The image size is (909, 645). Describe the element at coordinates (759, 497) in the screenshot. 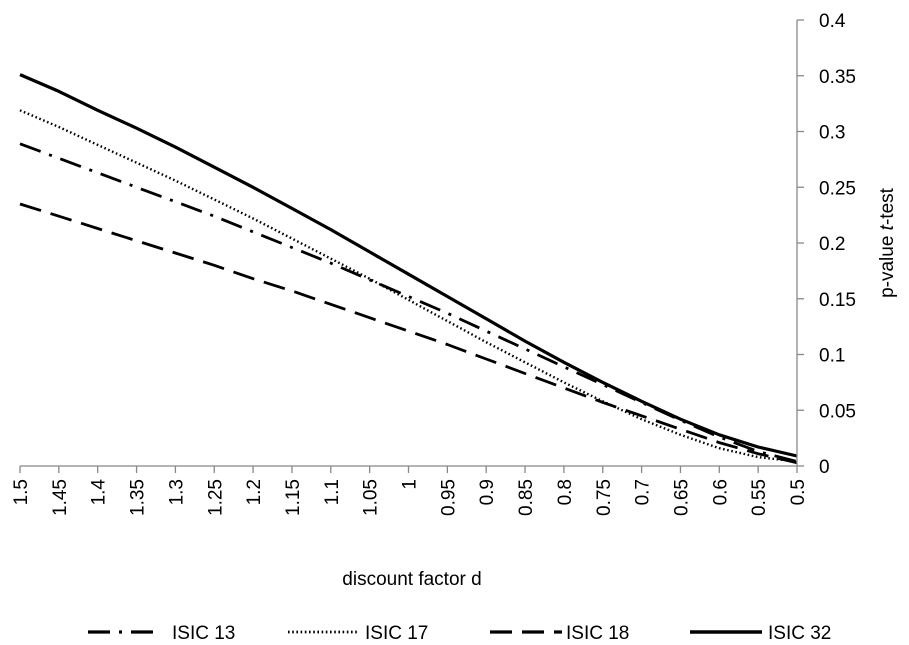

I see `x-tick-label: 0.55` at that location.